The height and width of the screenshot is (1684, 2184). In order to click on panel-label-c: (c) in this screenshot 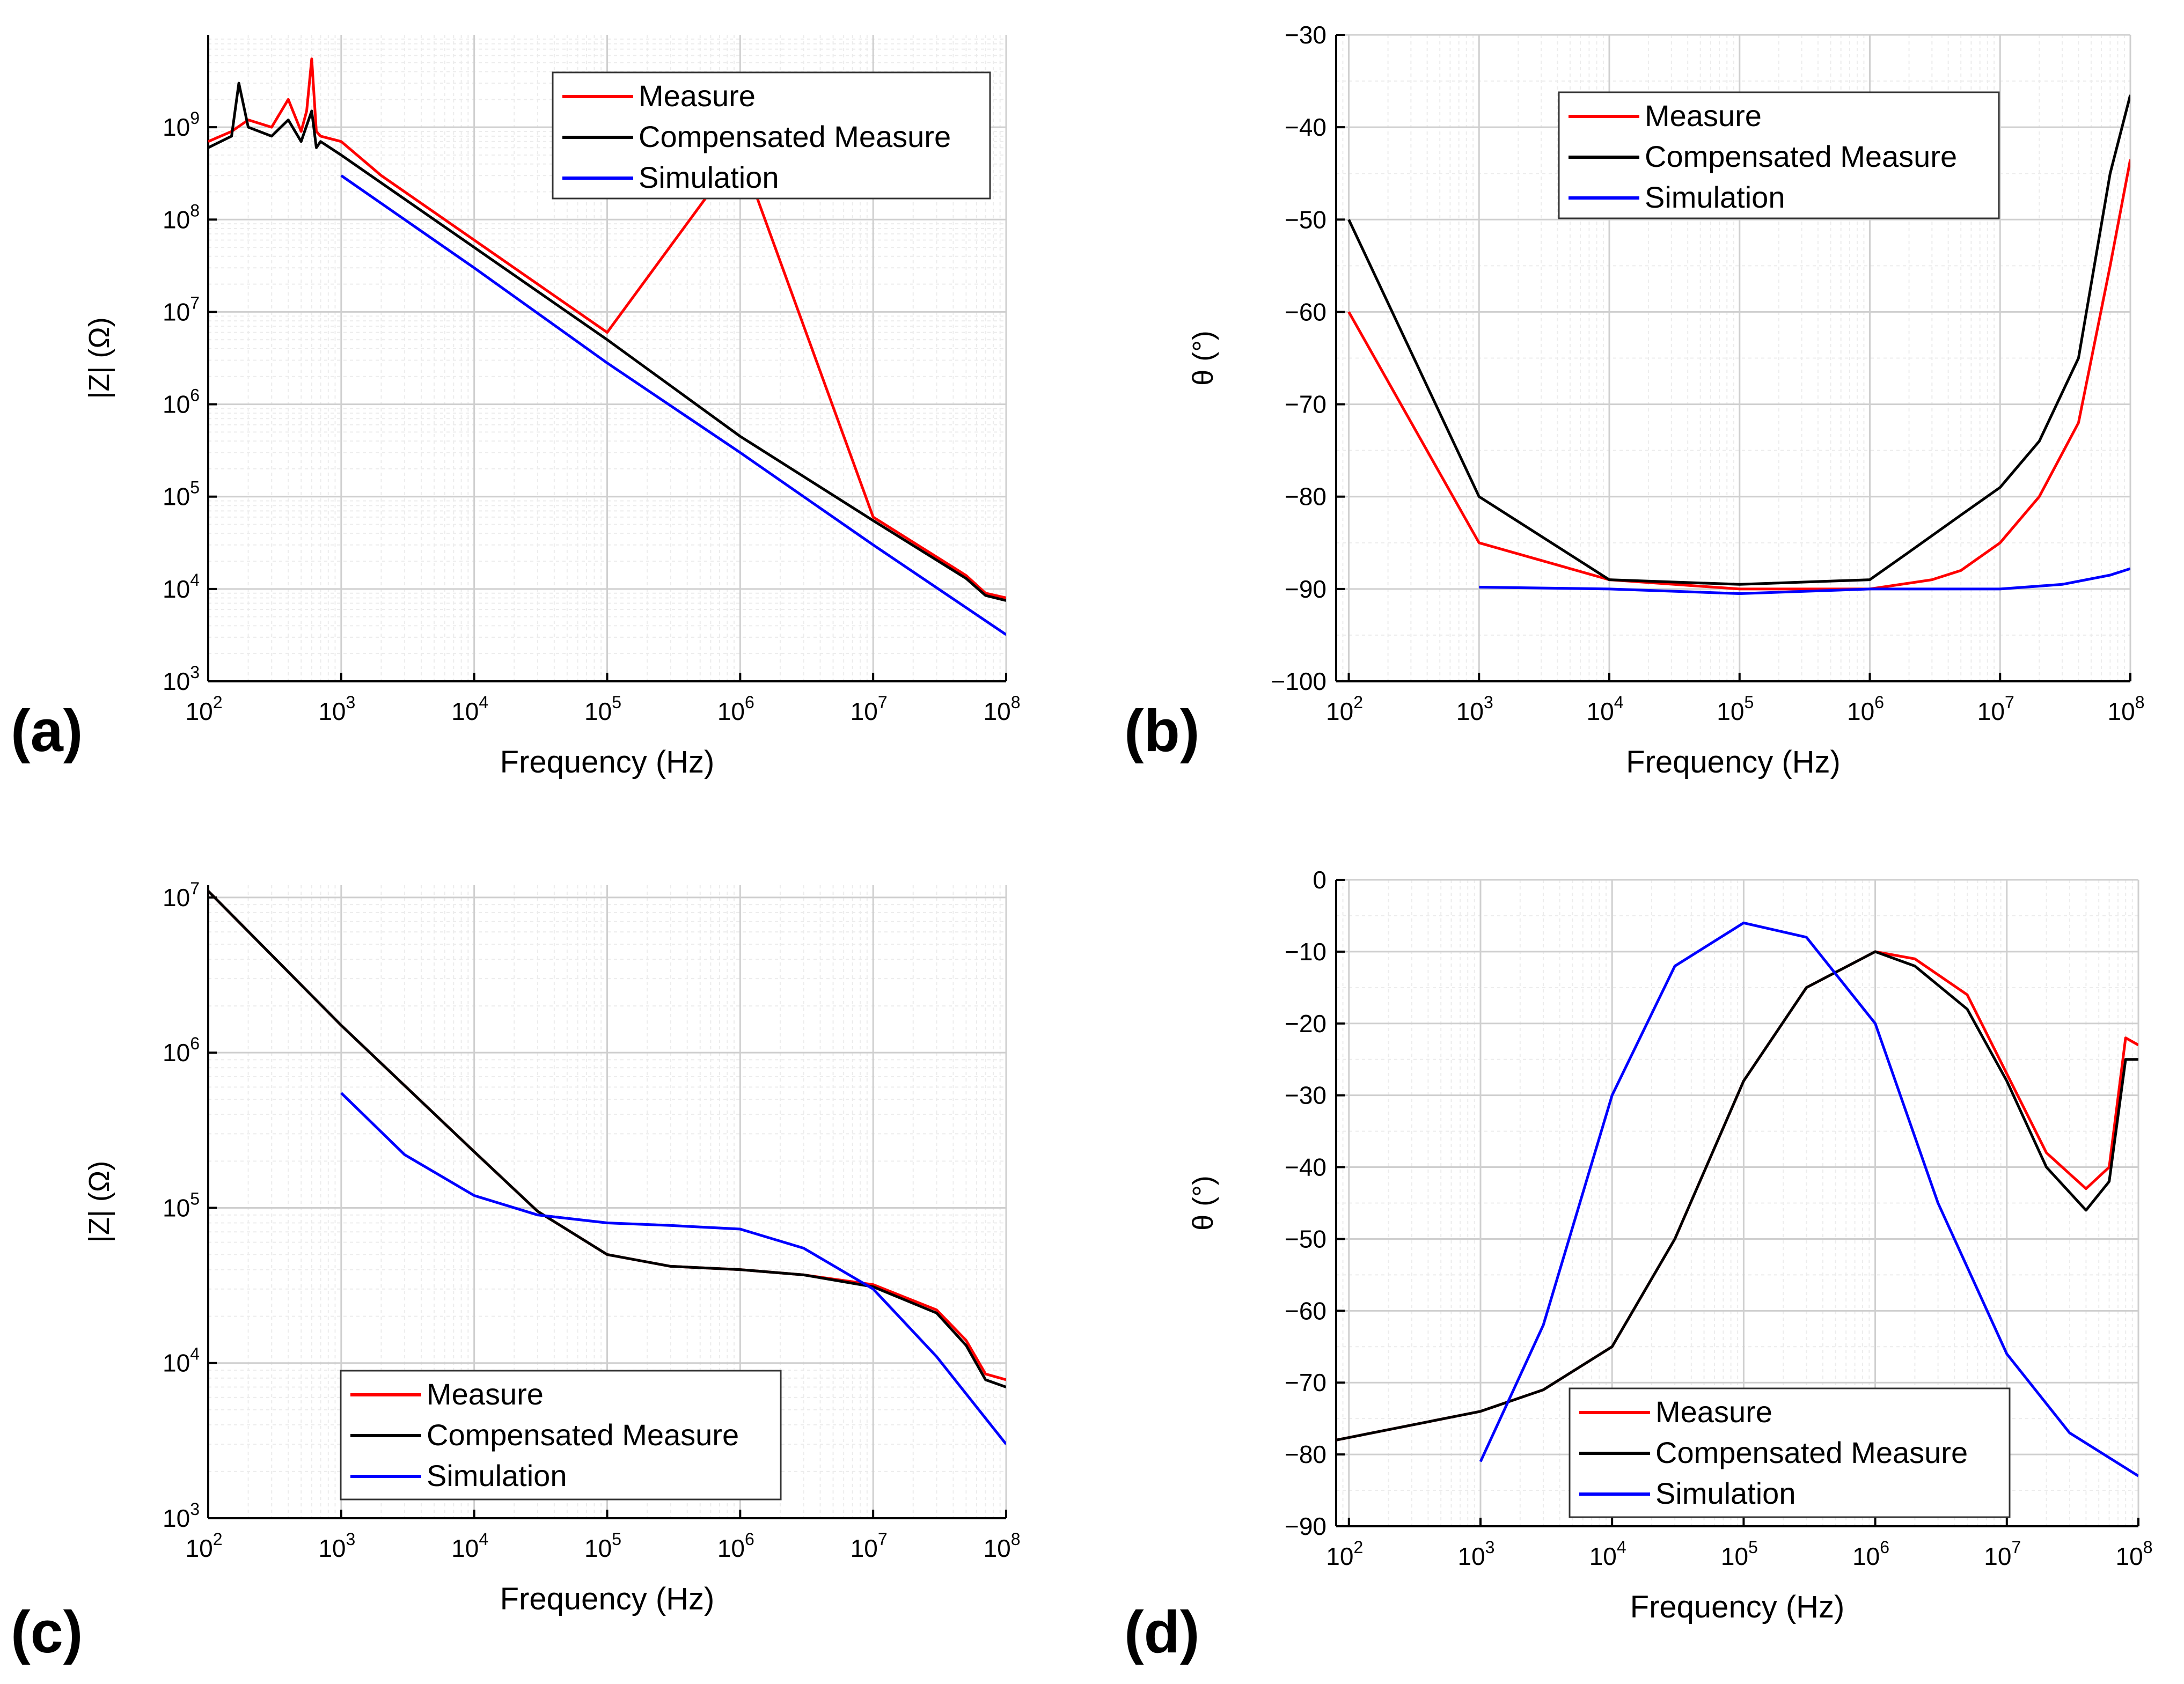, I will do `click(47, 1632)`.